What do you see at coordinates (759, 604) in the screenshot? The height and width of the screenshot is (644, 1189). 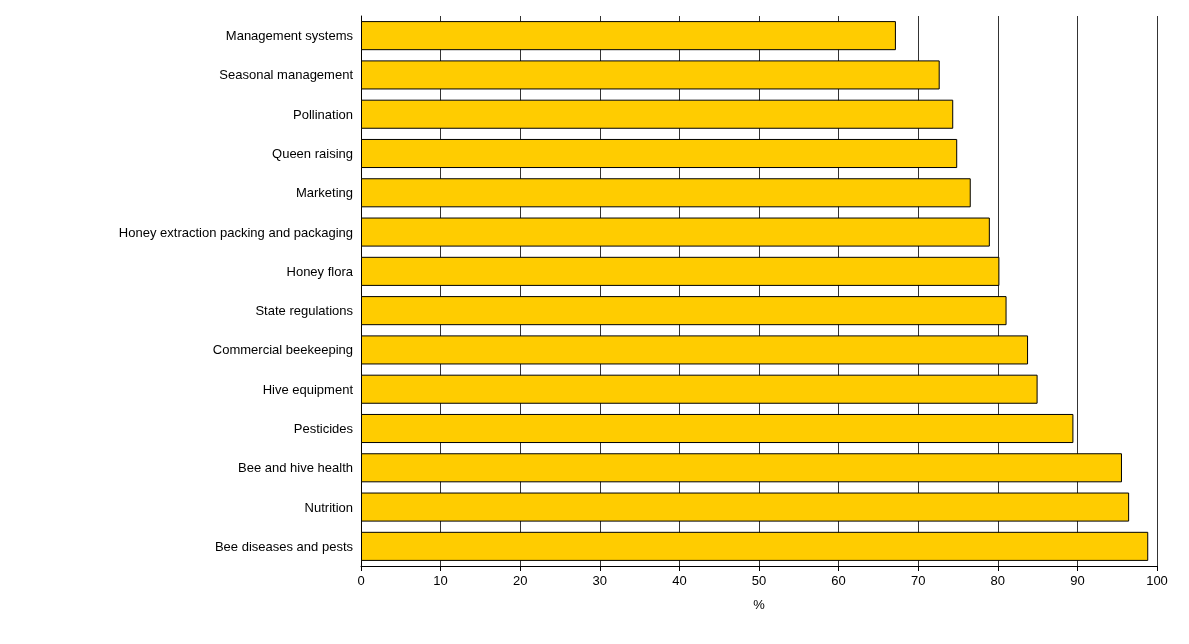 I see `x-axis-title: %` at bounding box center [759, 604].